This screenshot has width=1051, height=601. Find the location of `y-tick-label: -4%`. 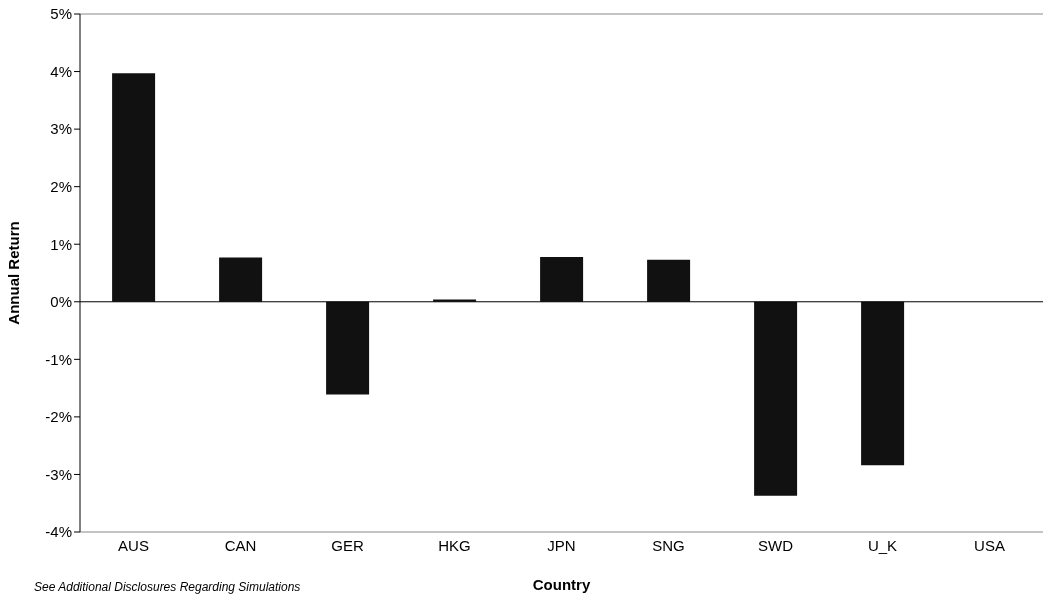

y-tick-label: -4% is located at coordinates (58, 532).